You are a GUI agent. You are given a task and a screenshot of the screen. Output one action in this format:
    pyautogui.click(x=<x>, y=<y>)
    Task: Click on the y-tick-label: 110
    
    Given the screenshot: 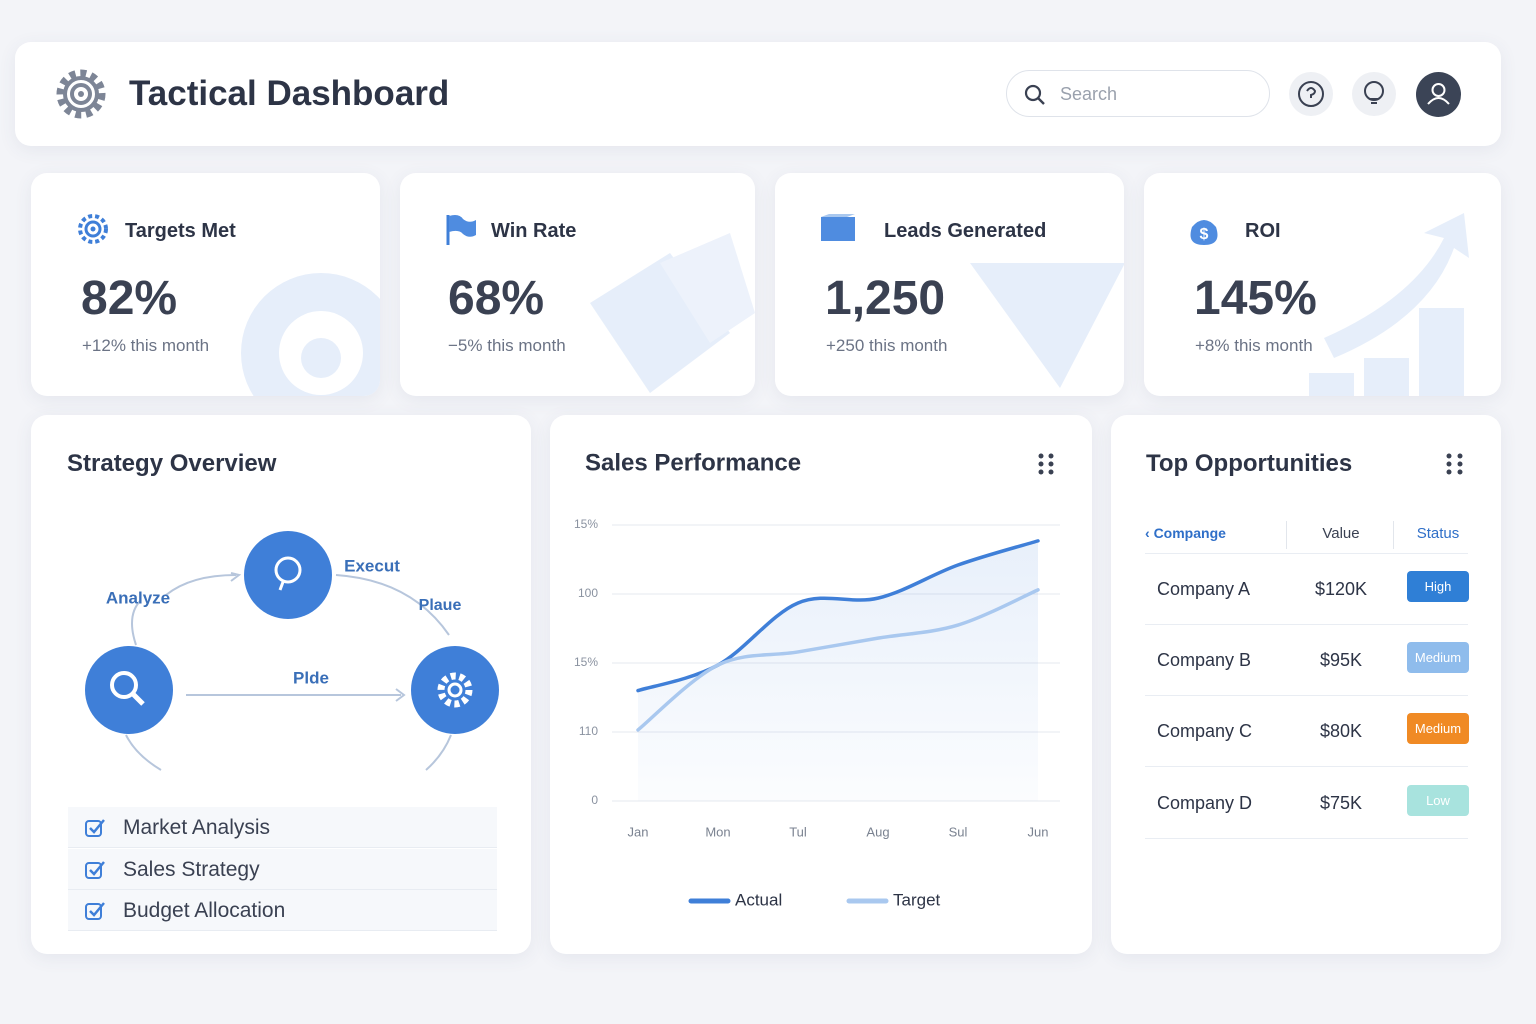 What is the action you would take?
    pyautogui.click(x=588, y=731)
    